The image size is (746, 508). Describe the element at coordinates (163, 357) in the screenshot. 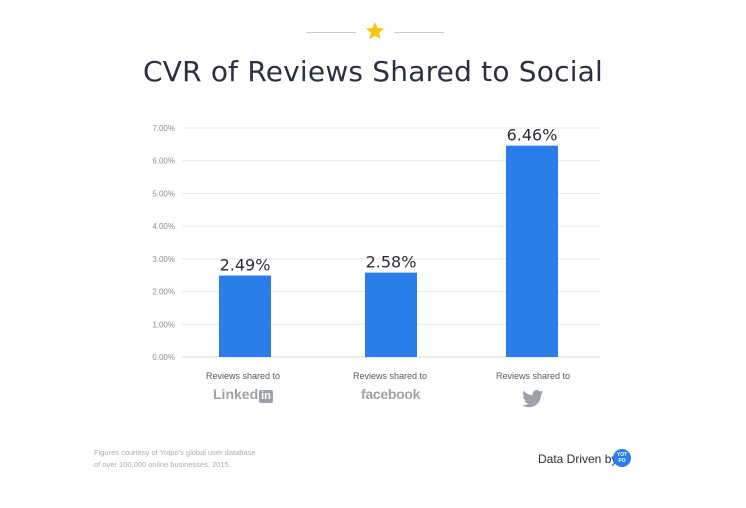

I see `y-tick-label: 0.00%` at that location.